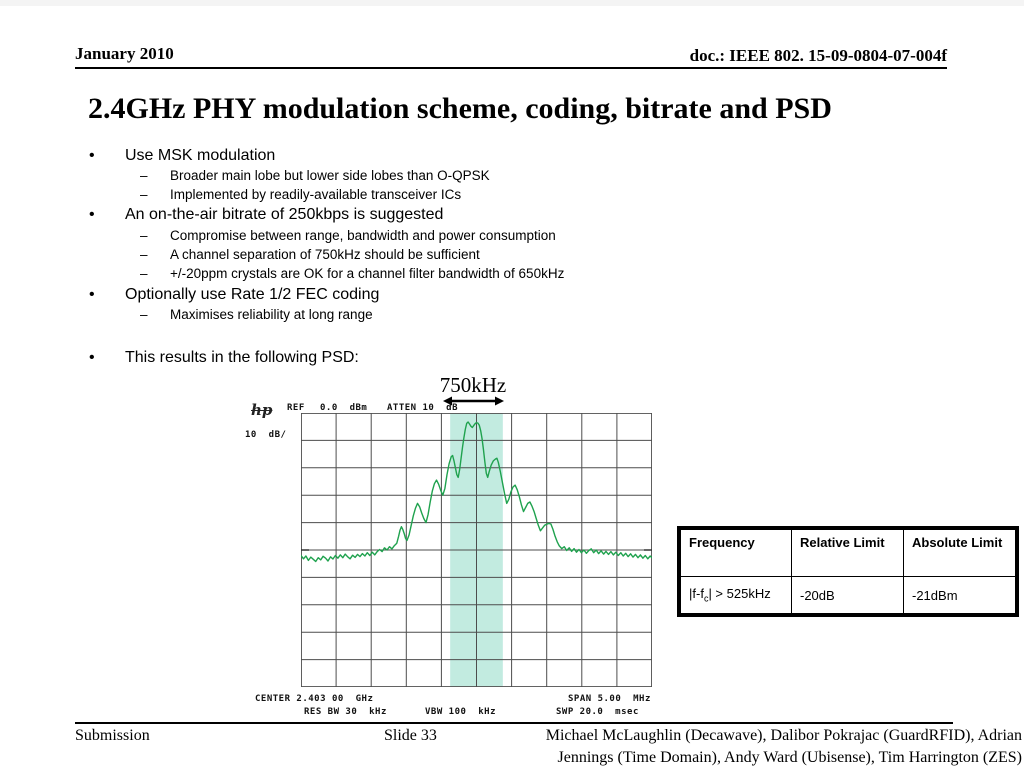  Describe the element at coordinates (200, 155) in the screenshot. I see `bullet-text: Use MSK modulation` at that location.